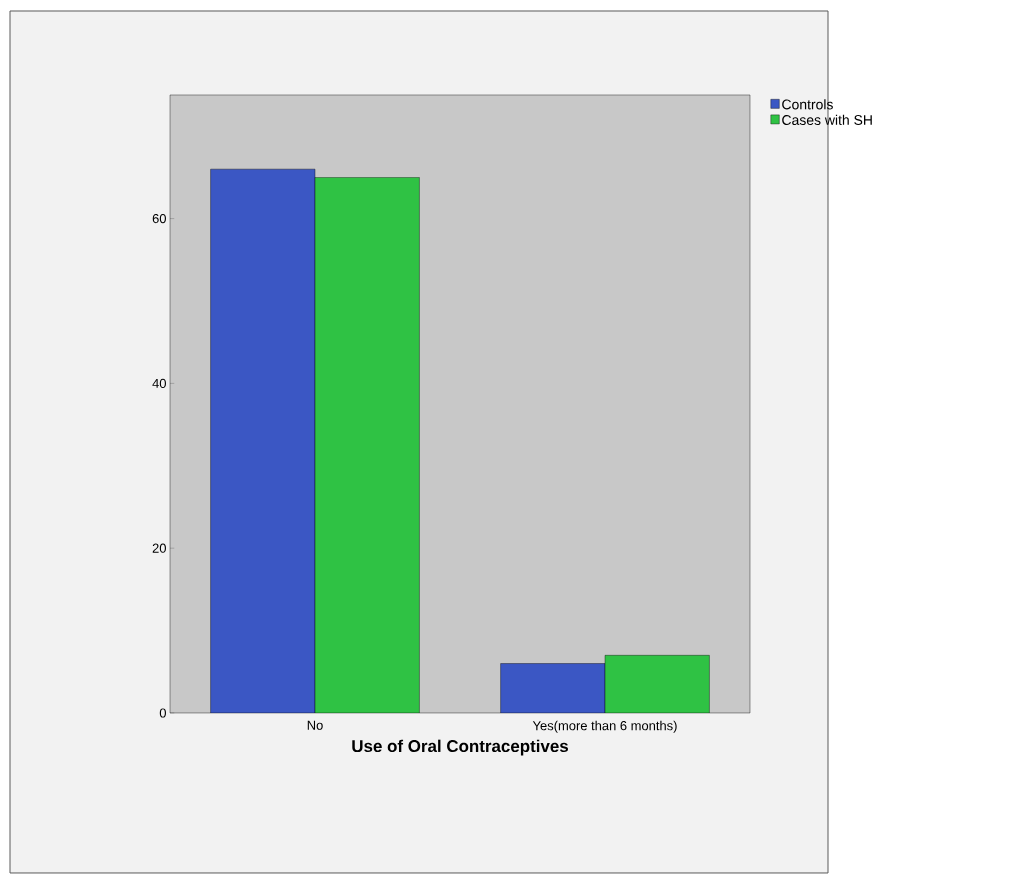  I want to click on y-tick-label: 20, so click(159, 548).